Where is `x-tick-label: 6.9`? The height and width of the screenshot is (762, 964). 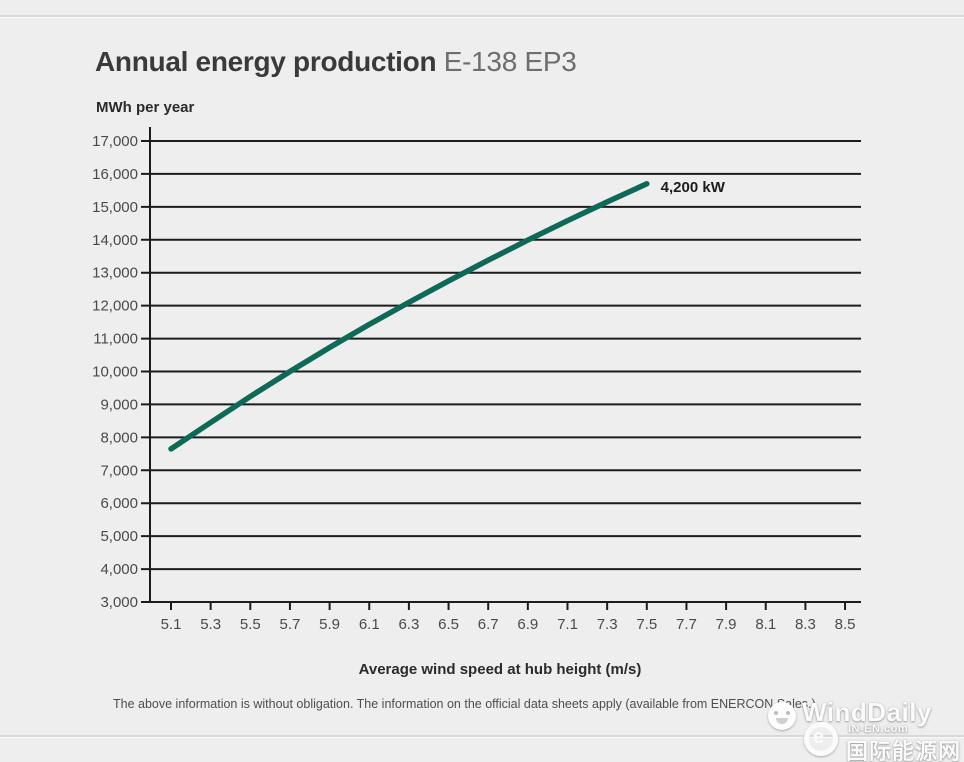
x-tick-label: 6.9 is located at coordinates (527, 624).